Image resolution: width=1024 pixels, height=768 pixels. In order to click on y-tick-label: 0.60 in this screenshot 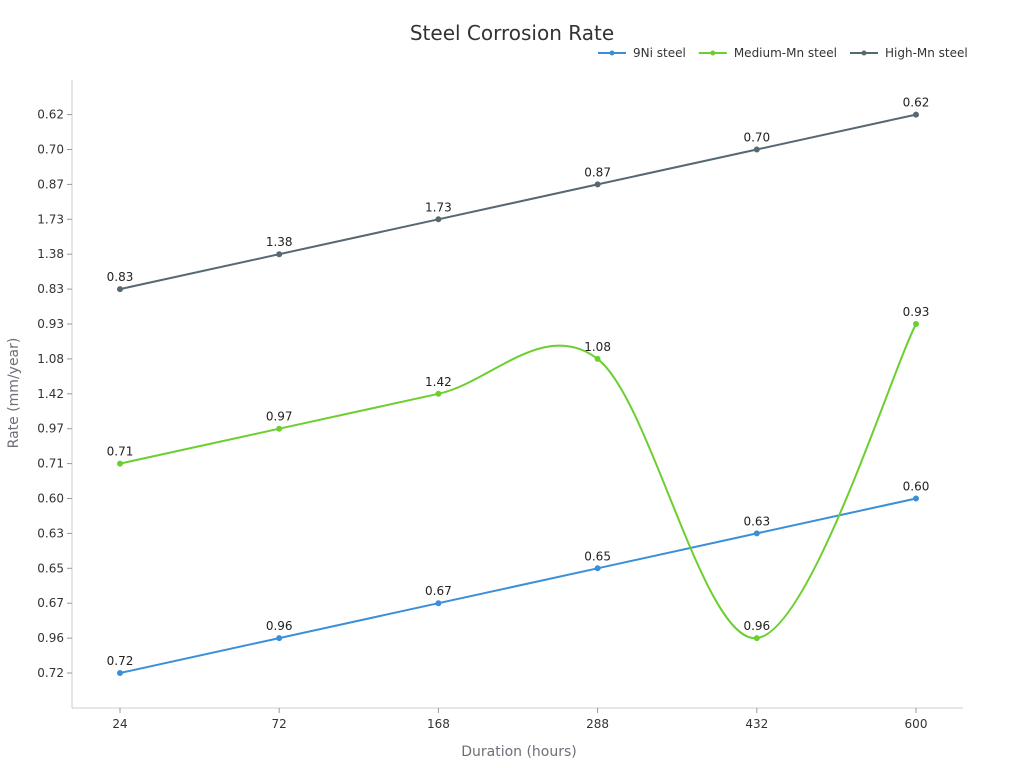, I will do `click(50, 499)`.